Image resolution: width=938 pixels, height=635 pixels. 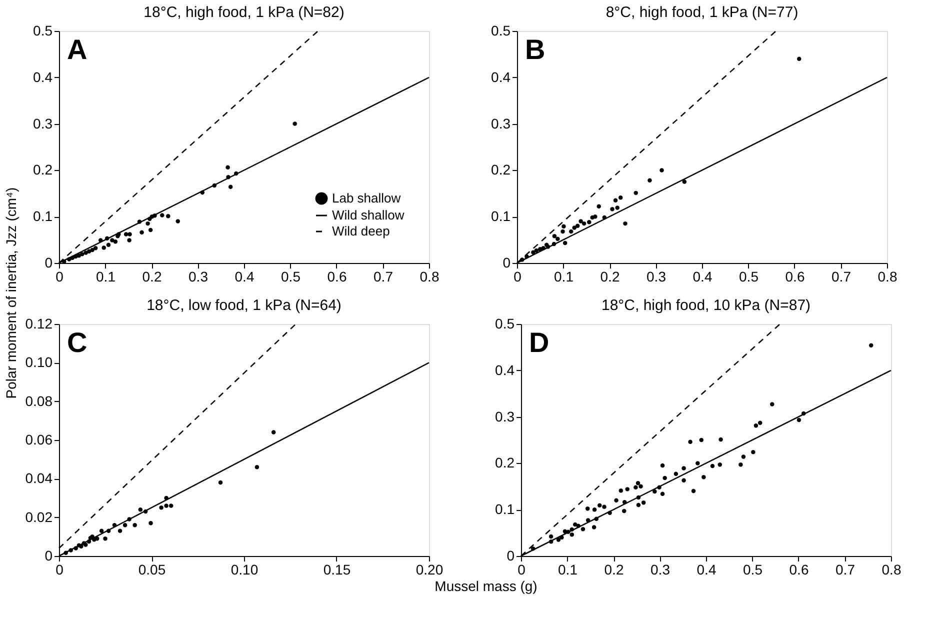 I want to click on annotation: B, so click(x=535, y=49).